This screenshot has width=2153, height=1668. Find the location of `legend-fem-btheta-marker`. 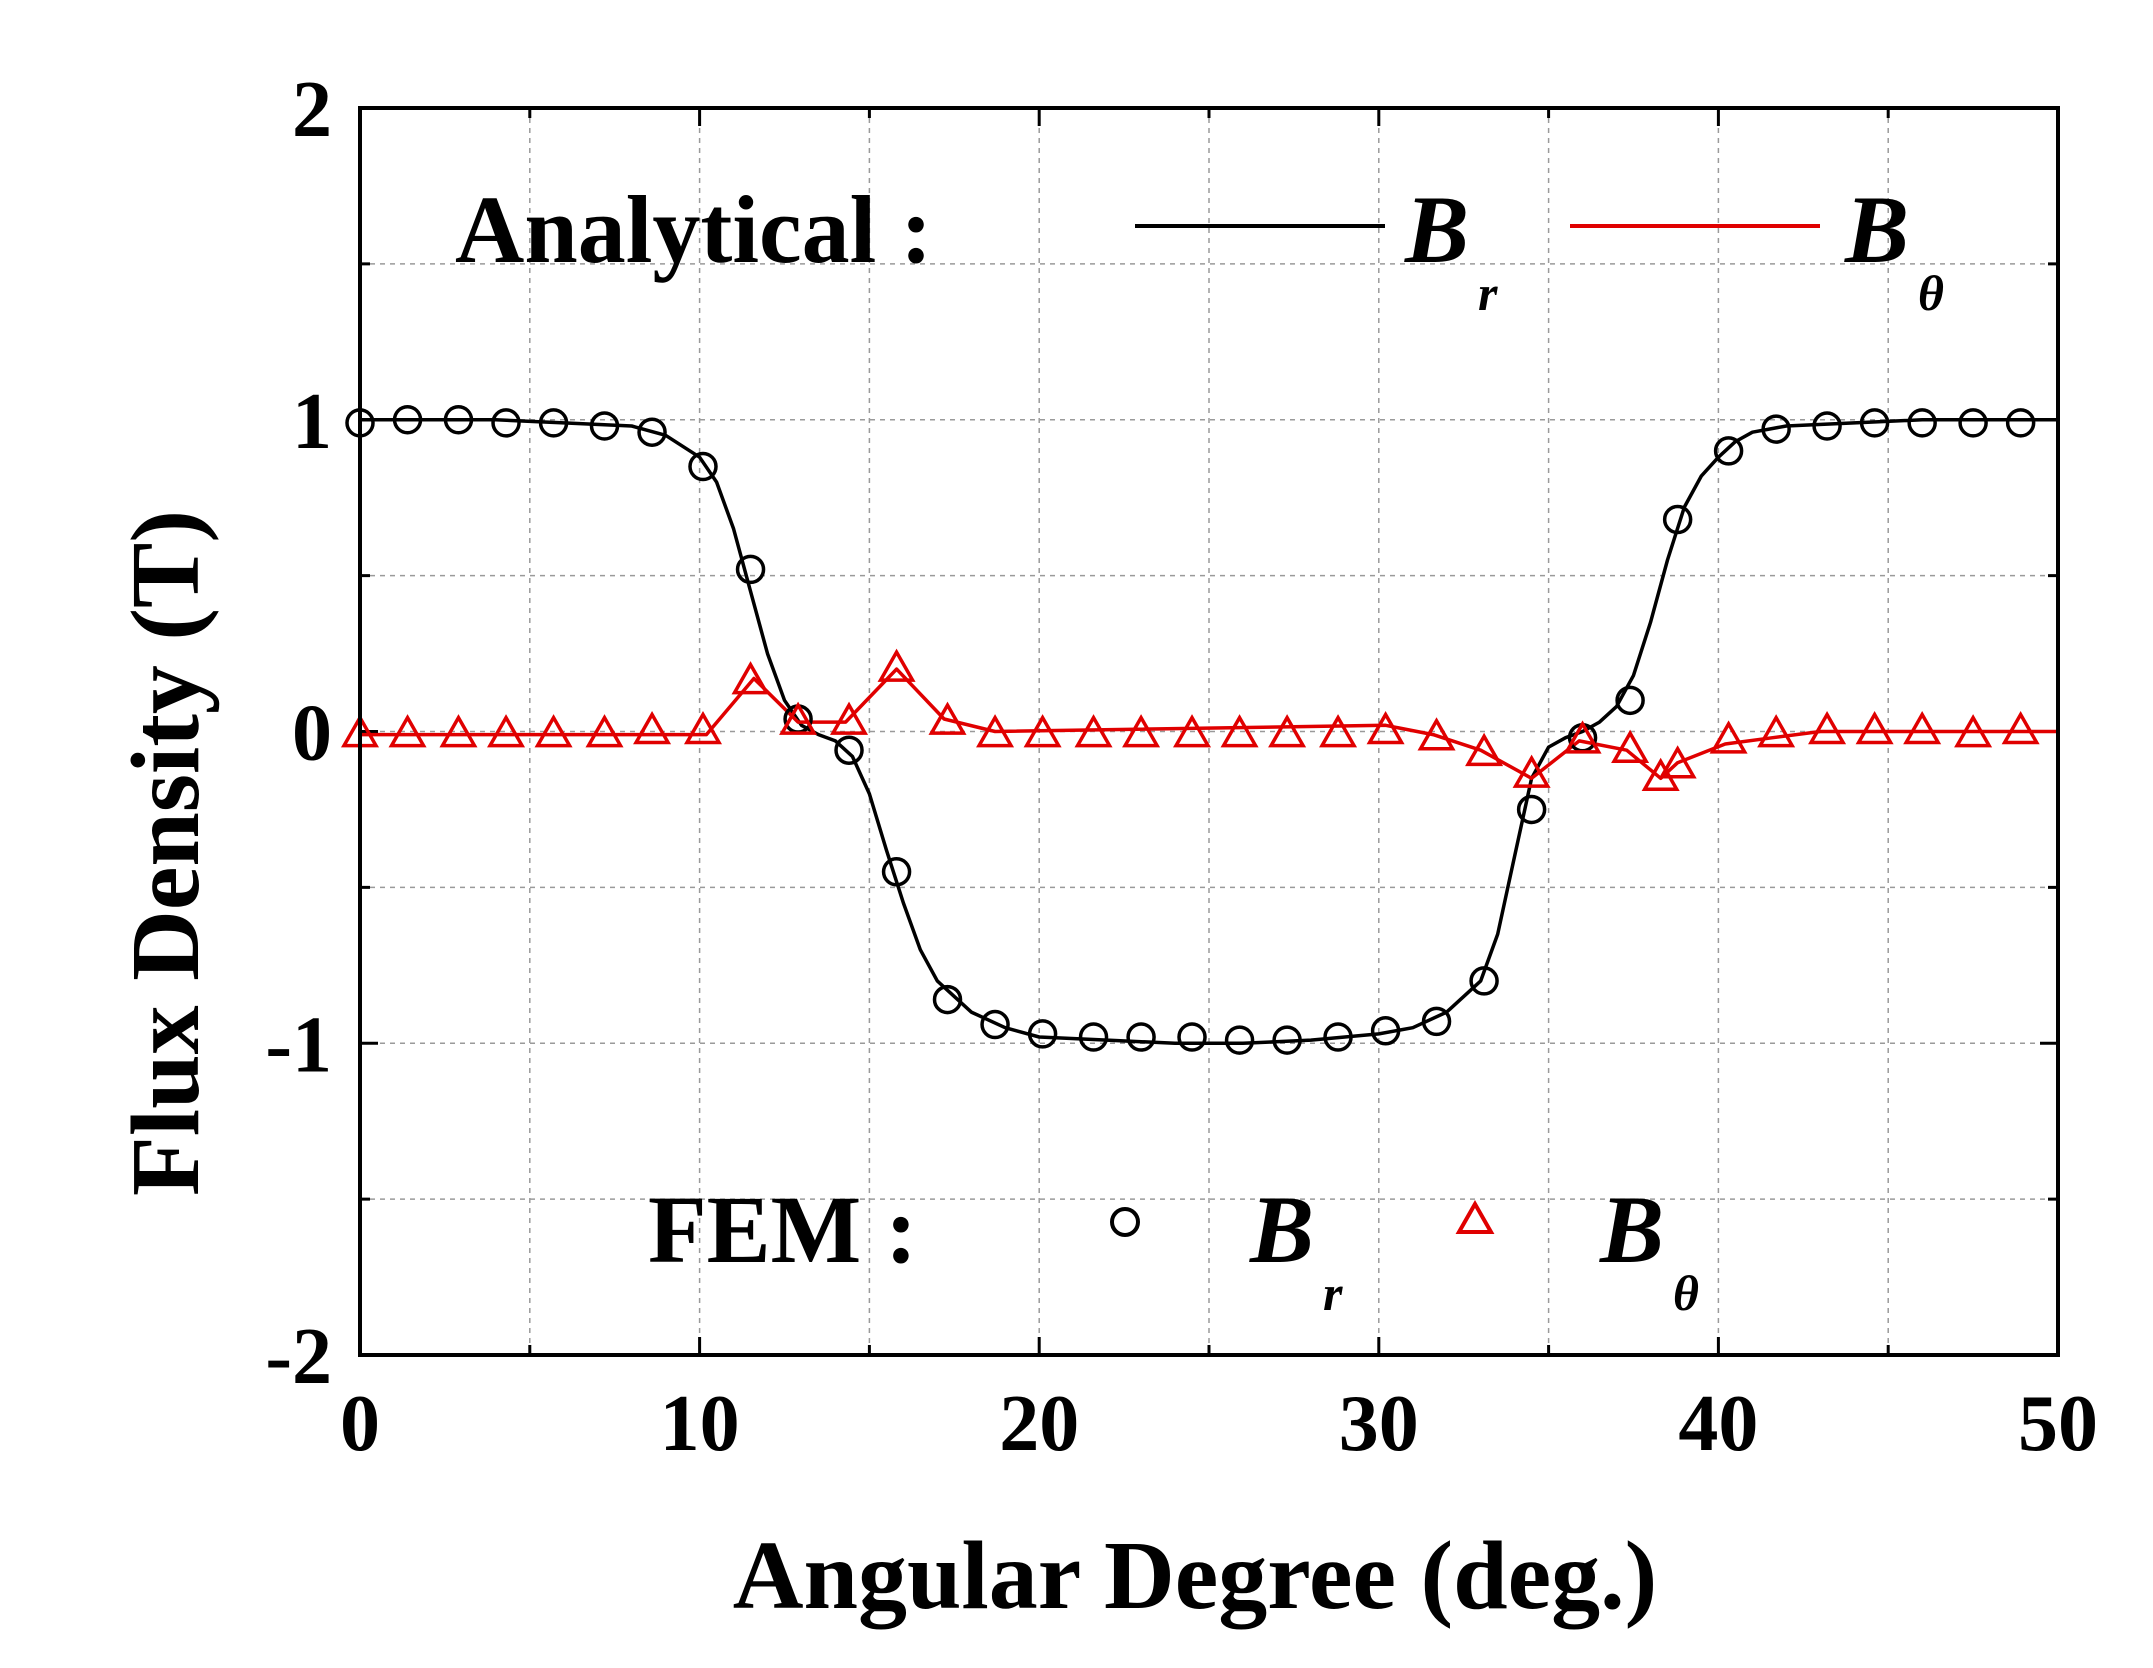

legend-fem-btheta-marker is located at coordinates (1475, 1216).